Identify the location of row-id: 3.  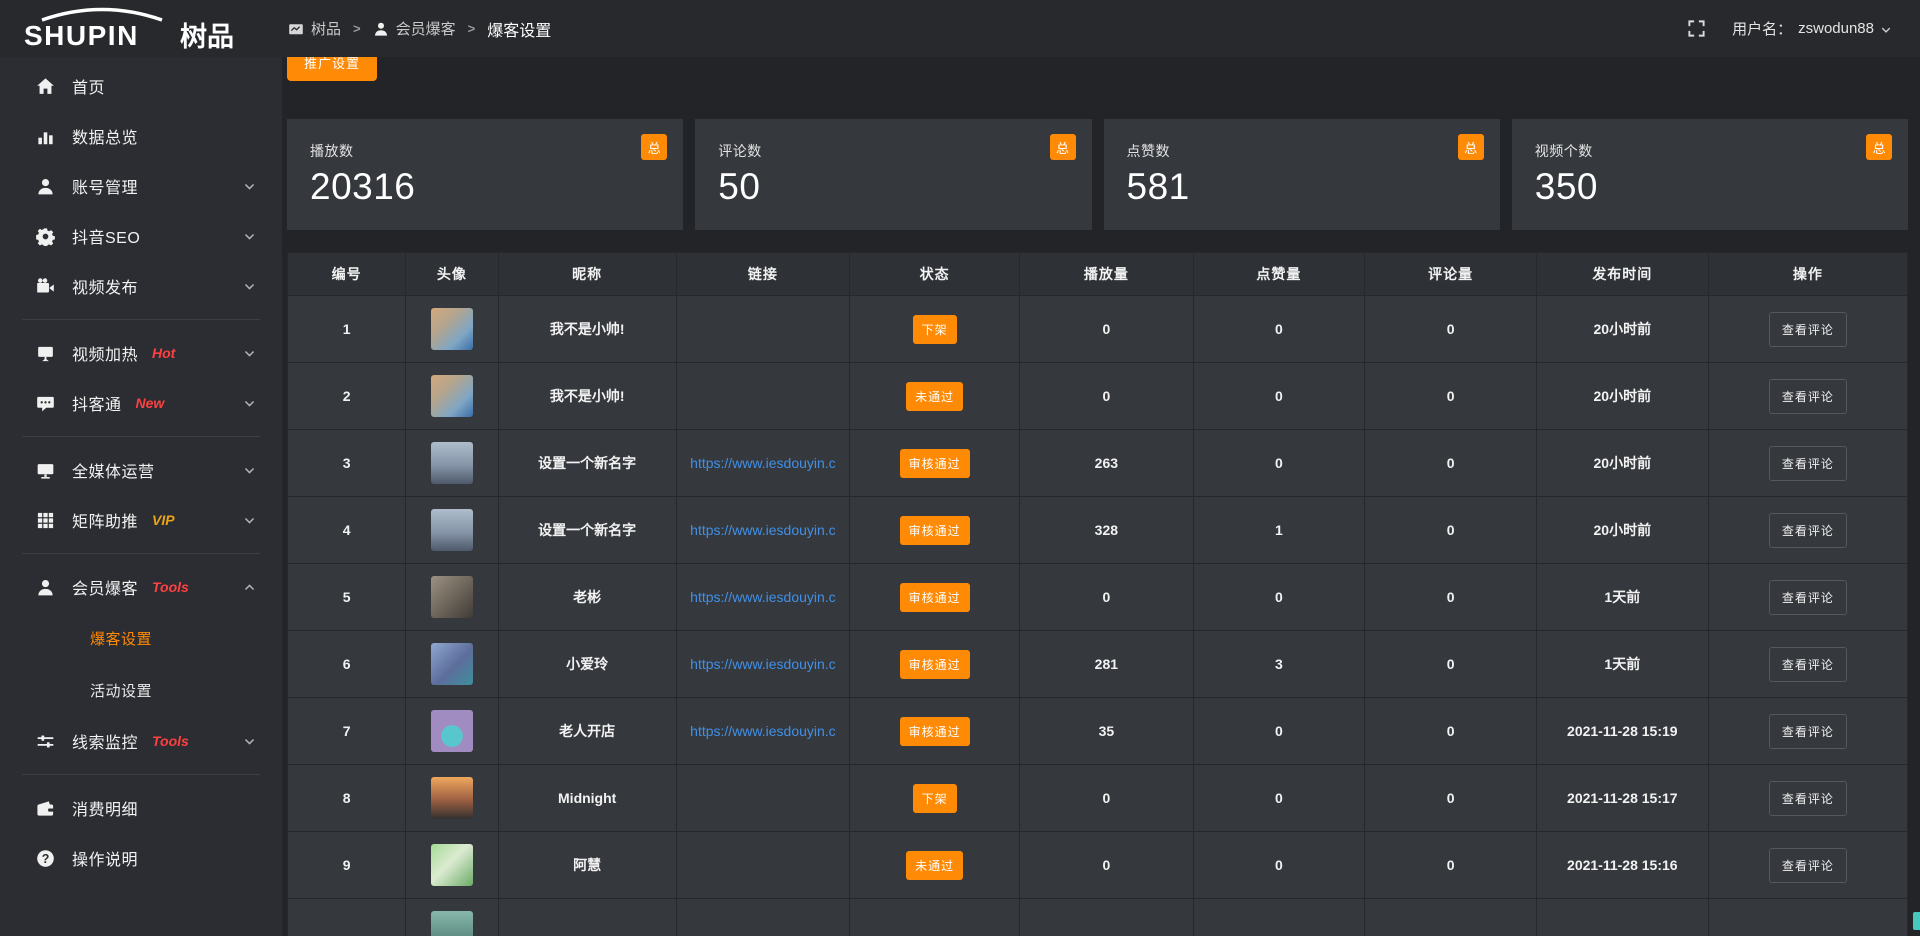
(346, 463).